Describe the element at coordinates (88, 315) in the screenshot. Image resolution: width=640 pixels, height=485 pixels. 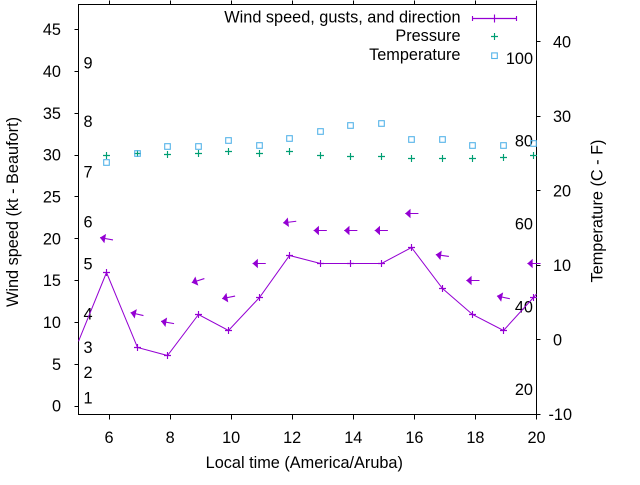
I see `svg-text: 4` at that location.